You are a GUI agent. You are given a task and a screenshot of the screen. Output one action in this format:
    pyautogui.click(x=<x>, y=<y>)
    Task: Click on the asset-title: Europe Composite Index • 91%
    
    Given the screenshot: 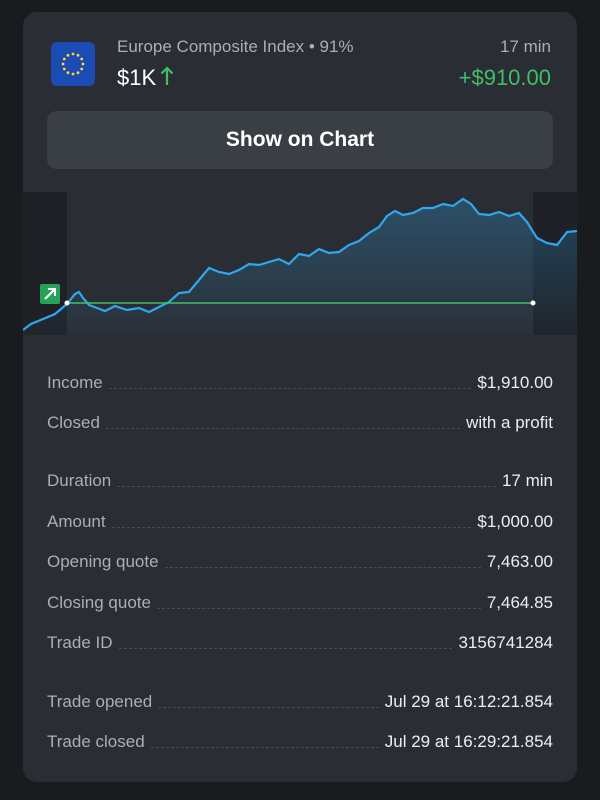 What is the action you would take?
    pyautogui.click(x=235, y=46)
    